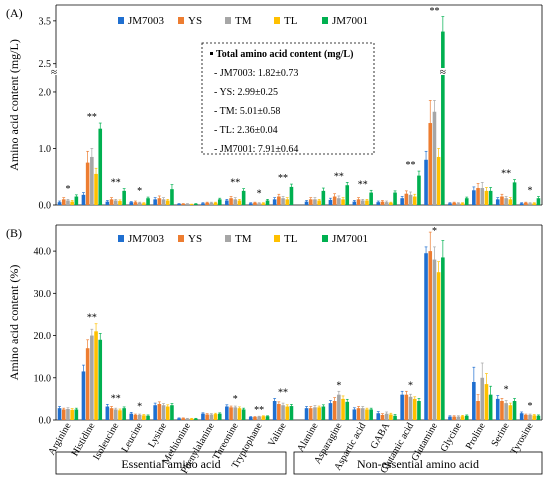  I want to click on legend-label-YS: YS, so click(195, 21).